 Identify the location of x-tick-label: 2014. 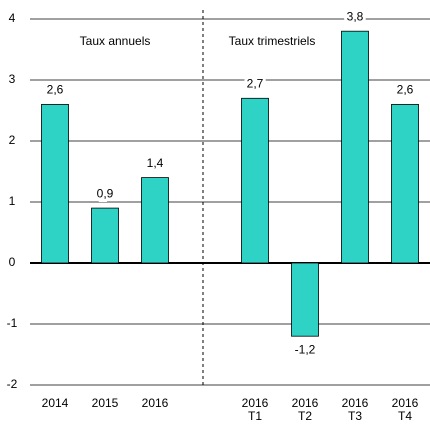
(55, 403).